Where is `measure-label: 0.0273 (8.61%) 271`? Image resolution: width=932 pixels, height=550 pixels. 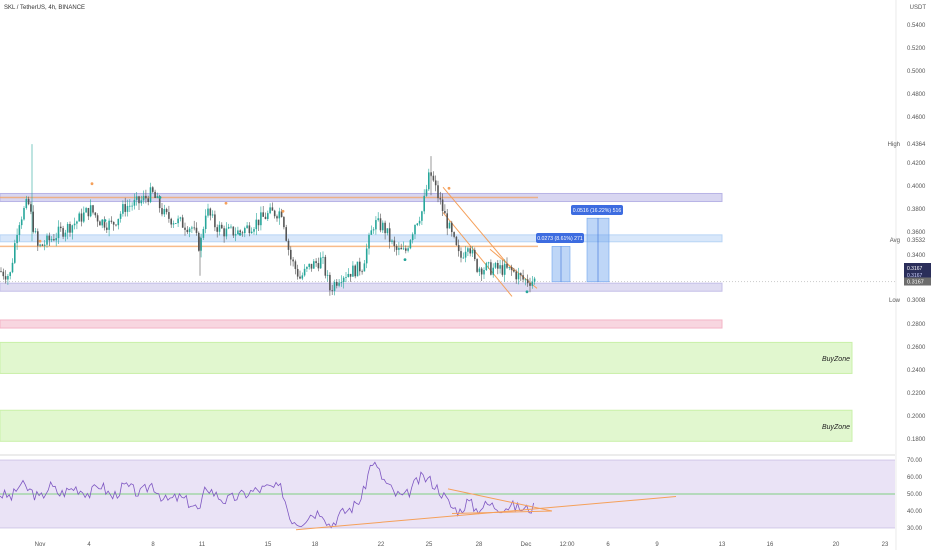 measure-label: 0.0273 (8.61%) 271 is located at coordinates (560, 239).